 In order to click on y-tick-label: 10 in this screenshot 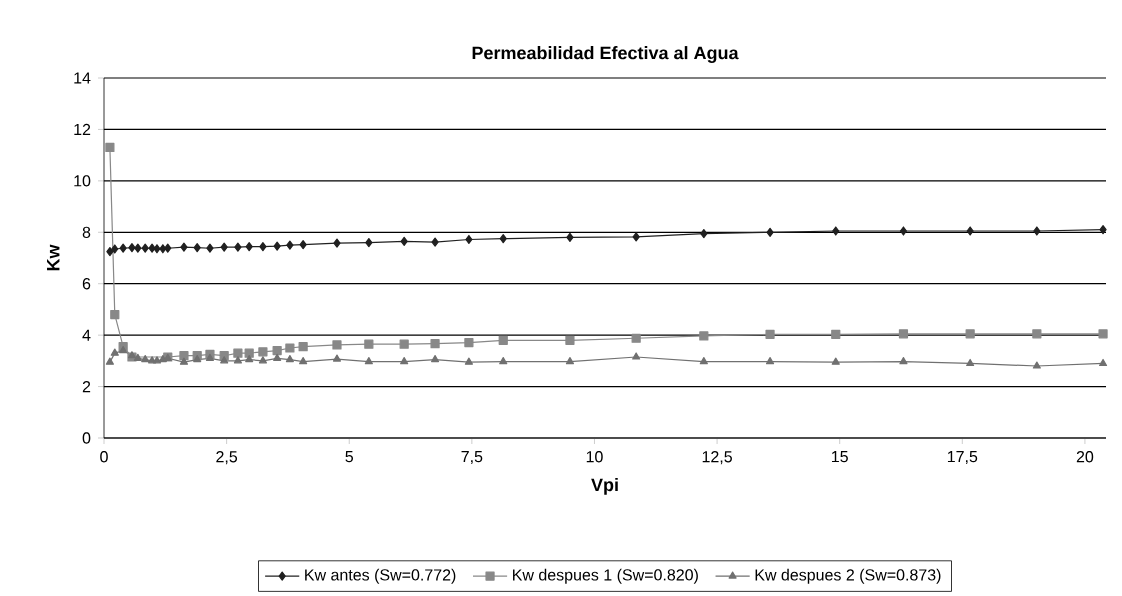, I will do `click(82, 181)`.